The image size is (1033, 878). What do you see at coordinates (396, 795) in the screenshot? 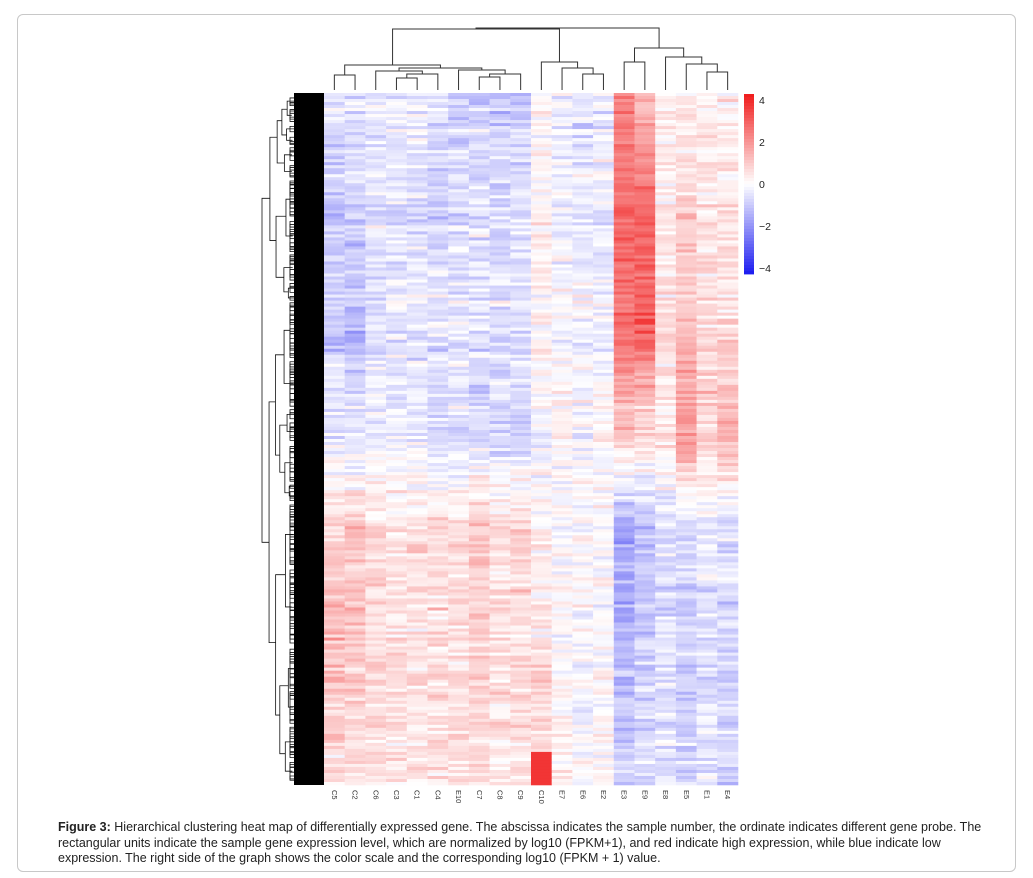
I see `column-label: C3` at bounding box center [396, 795].